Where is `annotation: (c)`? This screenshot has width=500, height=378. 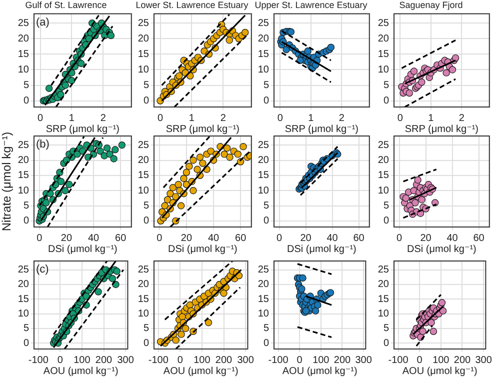 annotation: (c) is located at coordinates (42, 270).